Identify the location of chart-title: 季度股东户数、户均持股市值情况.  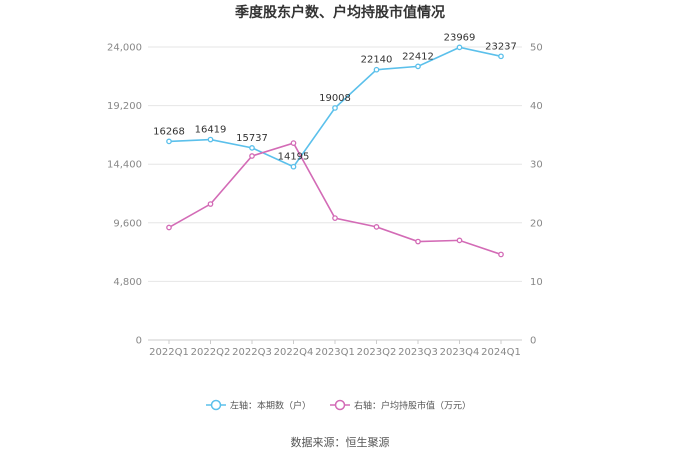
(339, 12).